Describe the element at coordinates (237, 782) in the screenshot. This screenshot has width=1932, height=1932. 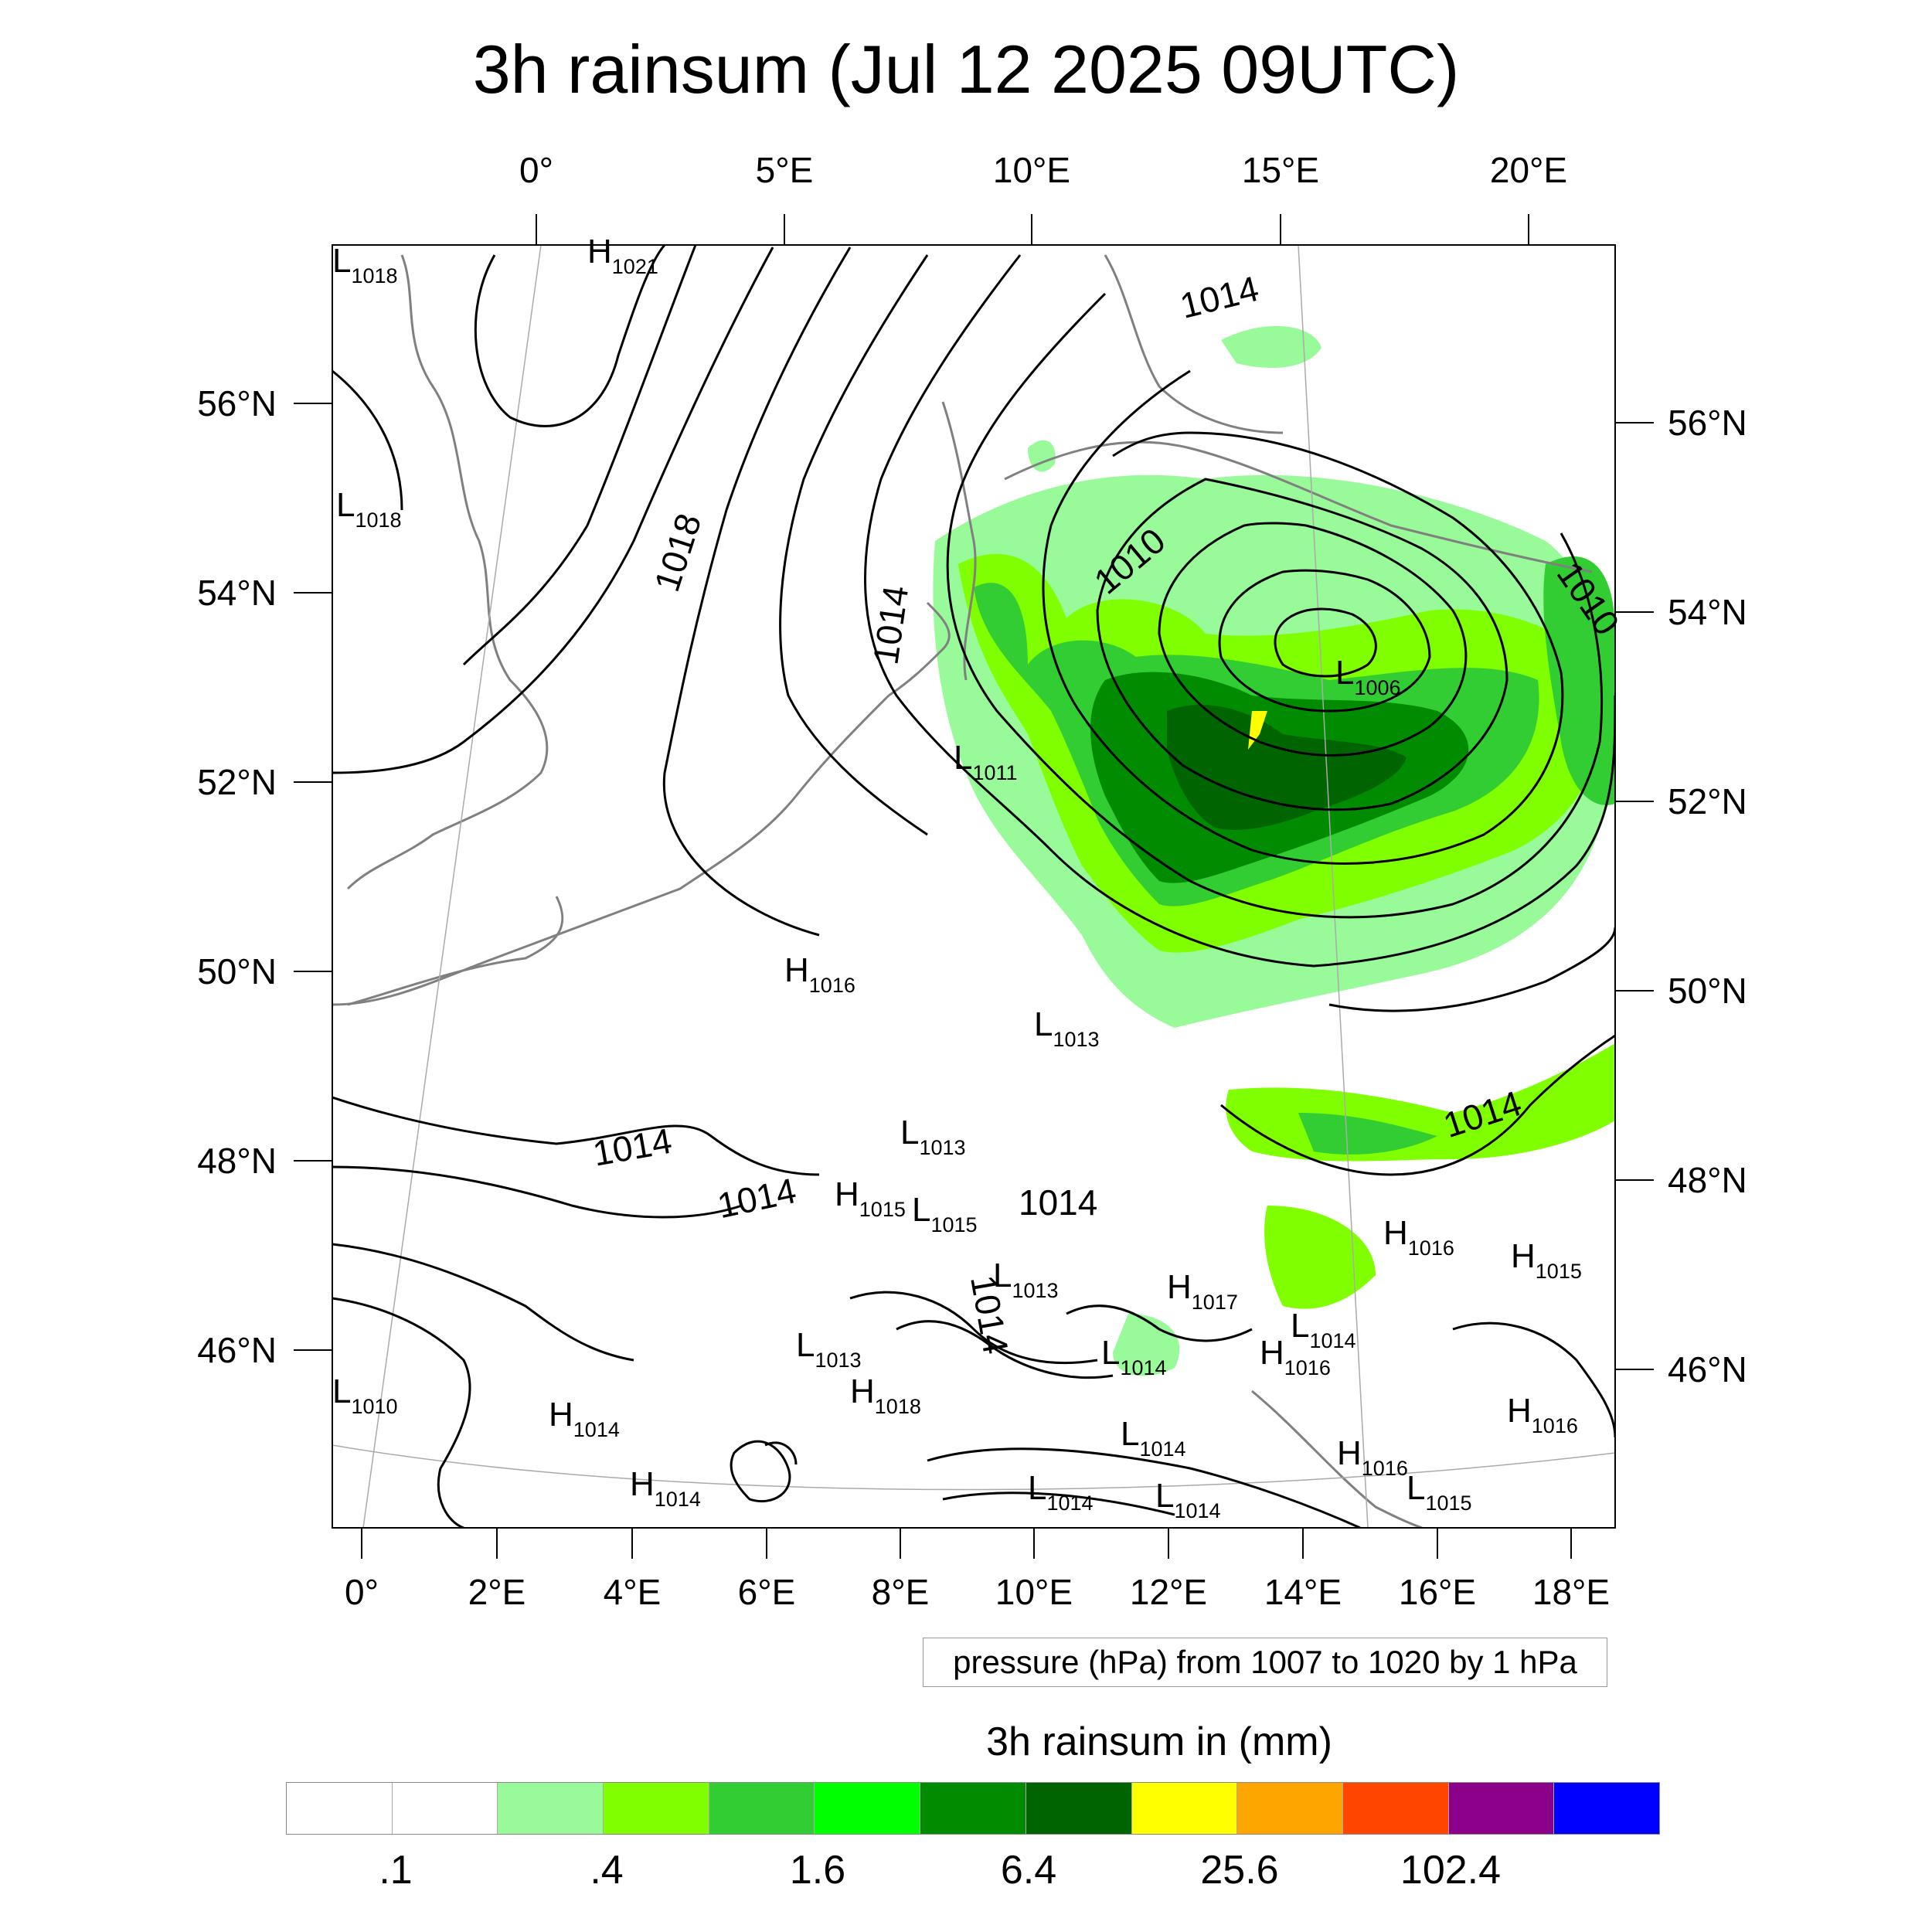
I see `left-lat-label: 52°N` at that location.